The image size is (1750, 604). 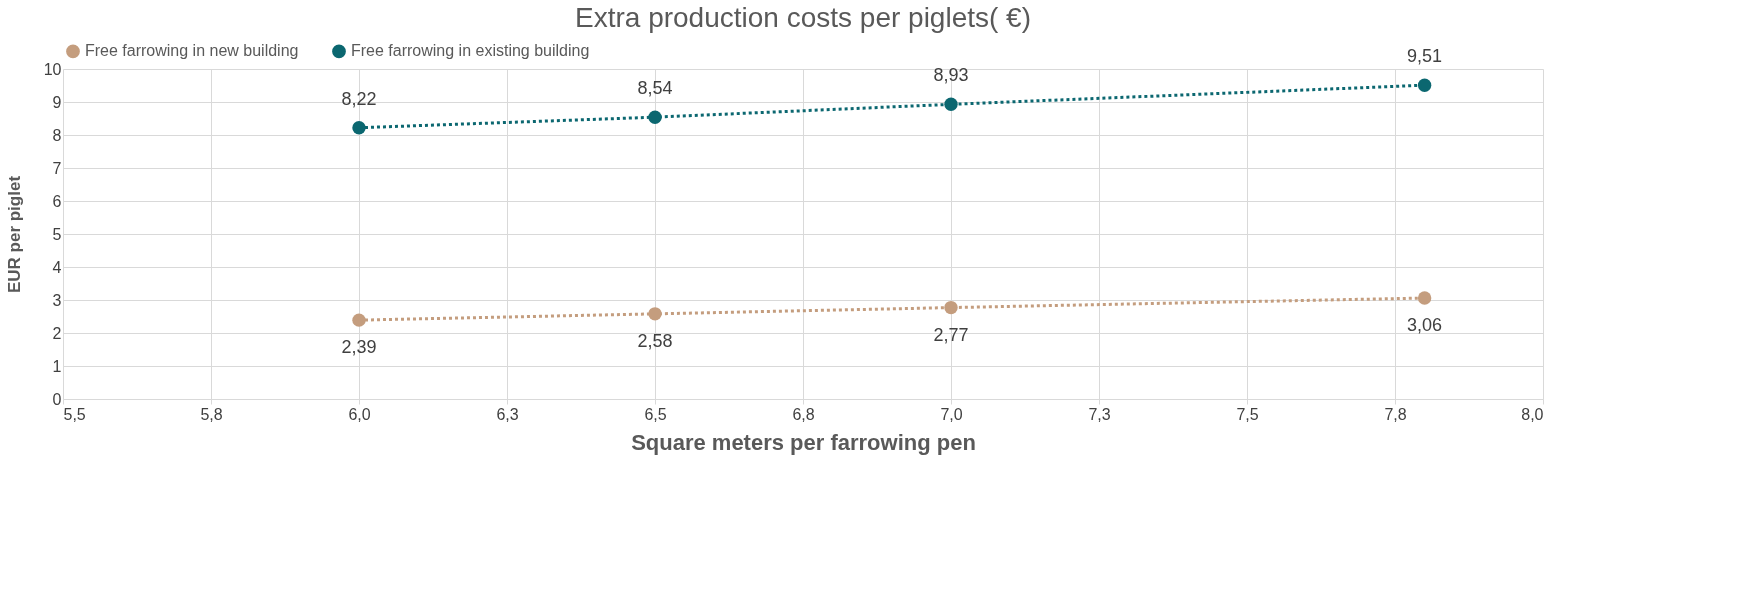 What do you see at coordinates (655, 414) in the screenshot?
I see `x-tick-label: 6,5` at bounding box center [655, 414].